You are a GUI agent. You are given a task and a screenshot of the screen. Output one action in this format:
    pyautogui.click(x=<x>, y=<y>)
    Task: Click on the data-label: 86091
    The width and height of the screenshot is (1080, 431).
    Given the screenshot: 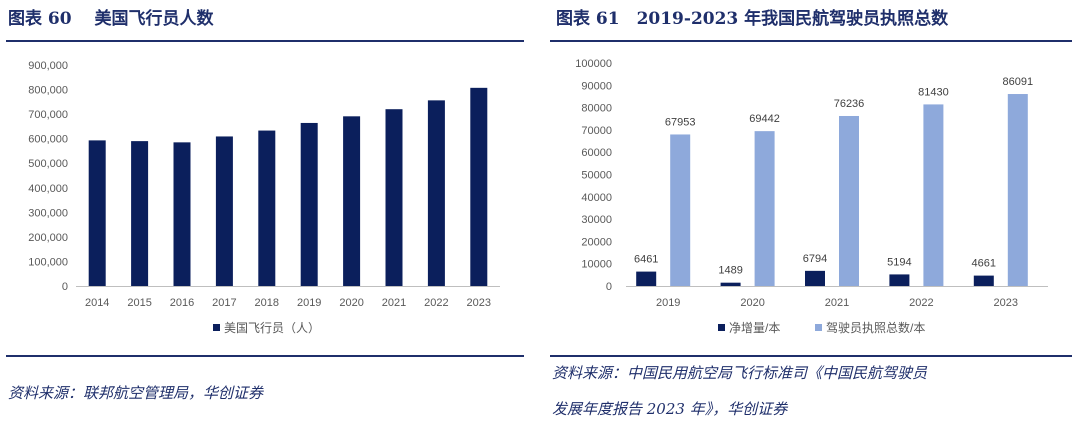 What is the action you would take?
    pyautogui.click(x=1018, y=82)
    